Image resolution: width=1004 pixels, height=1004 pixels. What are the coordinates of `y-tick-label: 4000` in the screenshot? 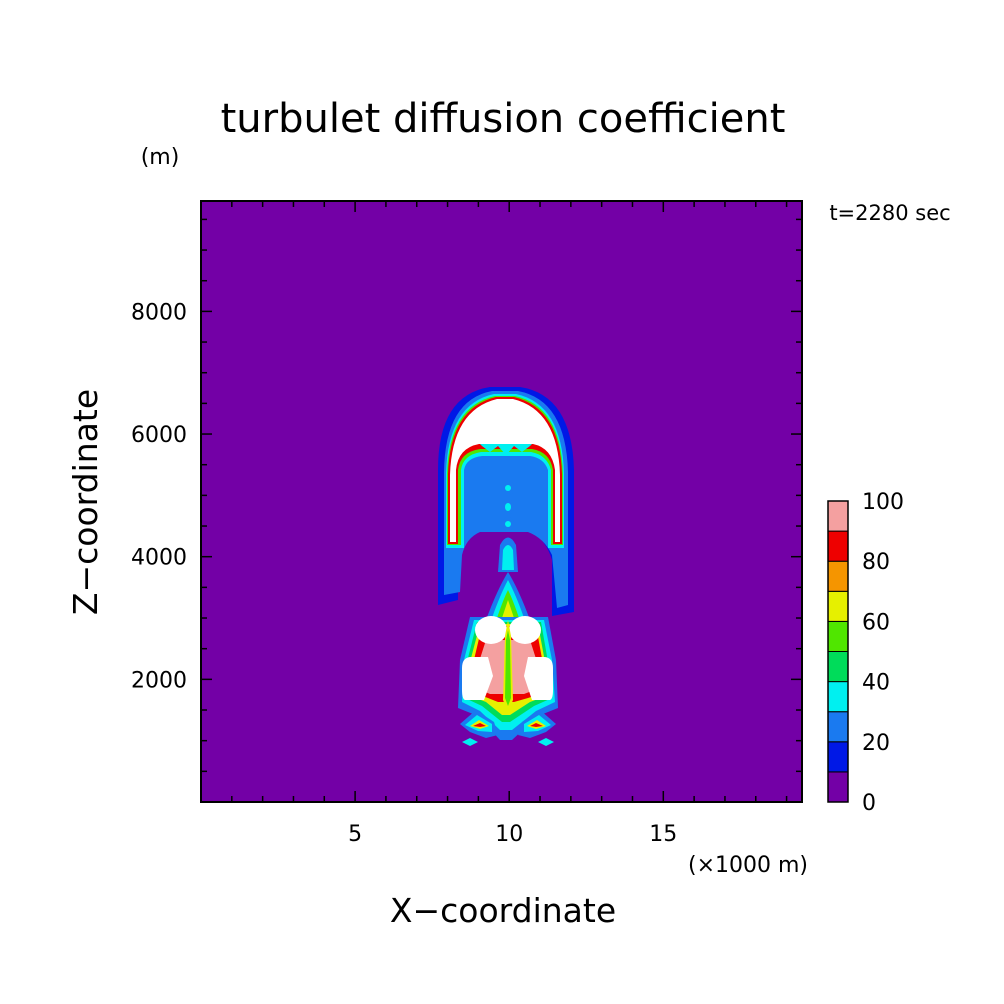 It's located at (159, 558).